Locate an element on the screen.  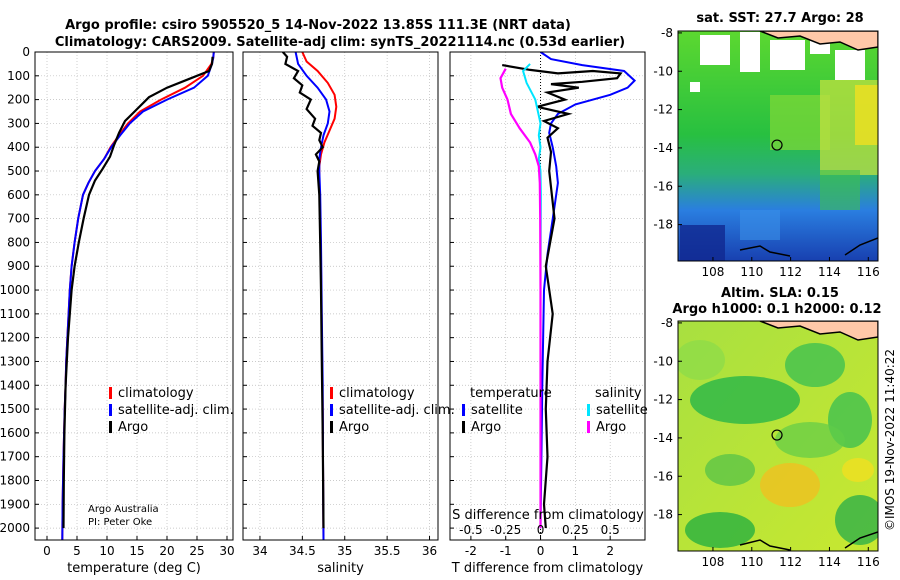
y-tick-label: 700 is located at coordinates (18, 219).